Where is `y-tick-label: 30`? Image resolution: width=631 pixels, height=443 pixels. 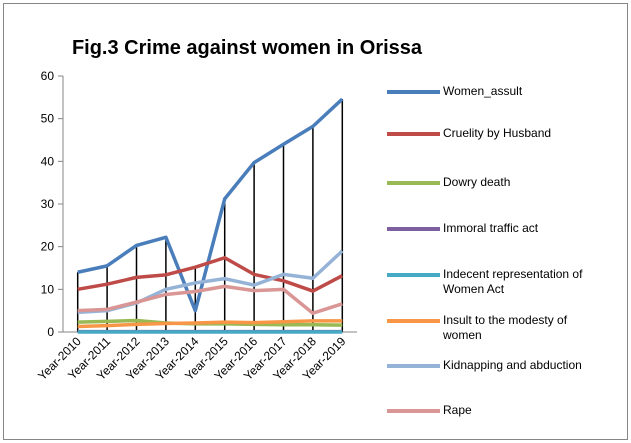
y-tick-label: 30 is located at coordinates (48, 204).